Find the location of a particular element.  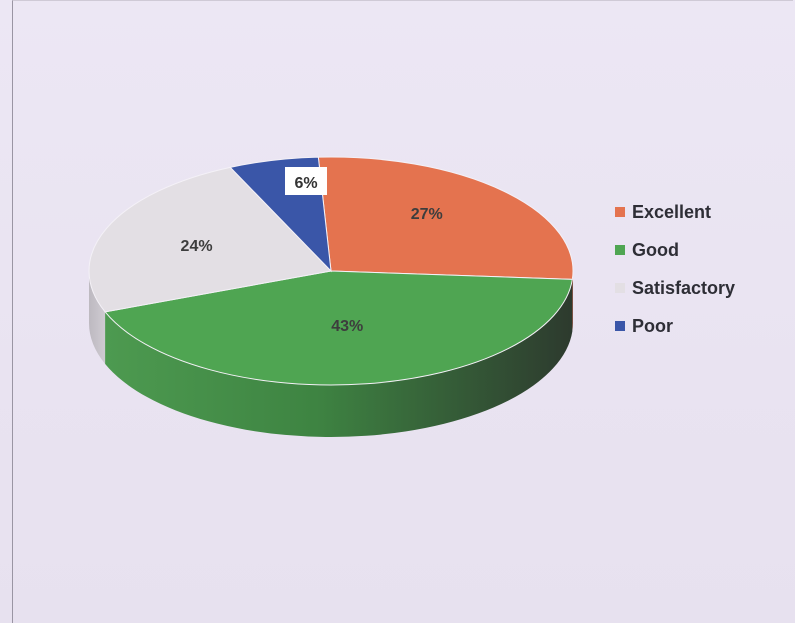

pie-slice-good is located at coordinates (338, 328).